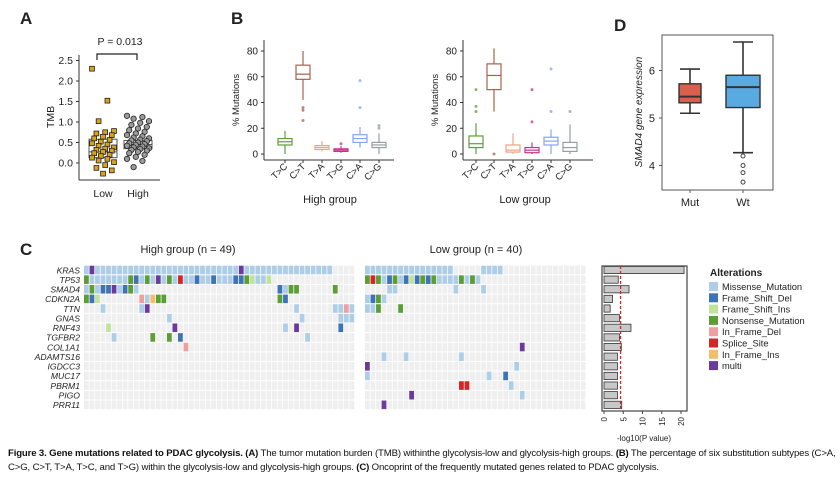 The image size is (840, 495). Describe the element at coordinates (65, 290) in the screenshot. I see `gene-label: SMAD4` at that location.